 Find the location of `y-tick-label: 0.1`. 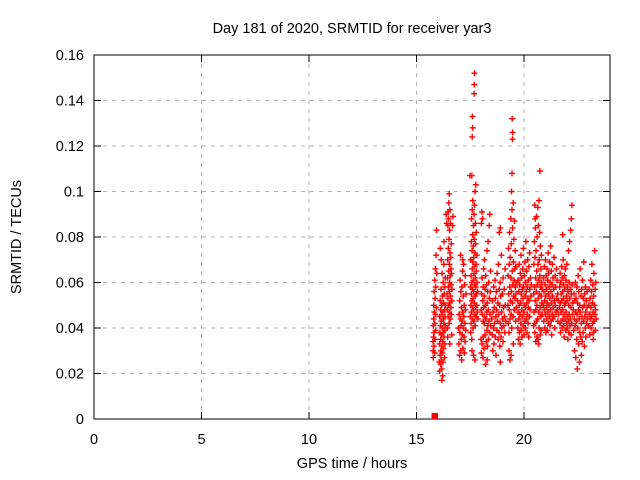

y-tick-label: 0.1 is located at coordinates (74, 193).